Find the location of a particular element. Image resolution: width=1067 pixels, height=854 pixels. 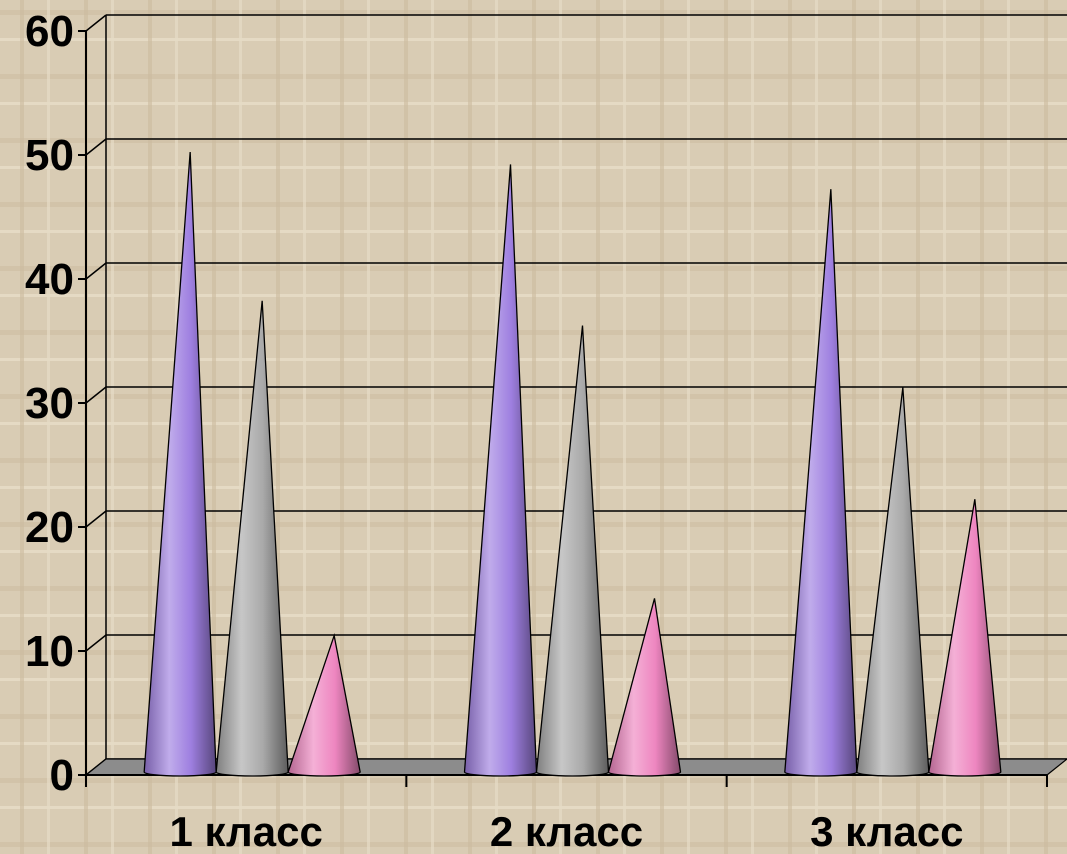

y-tick-label: 60 is located at coordinates (49, 31).